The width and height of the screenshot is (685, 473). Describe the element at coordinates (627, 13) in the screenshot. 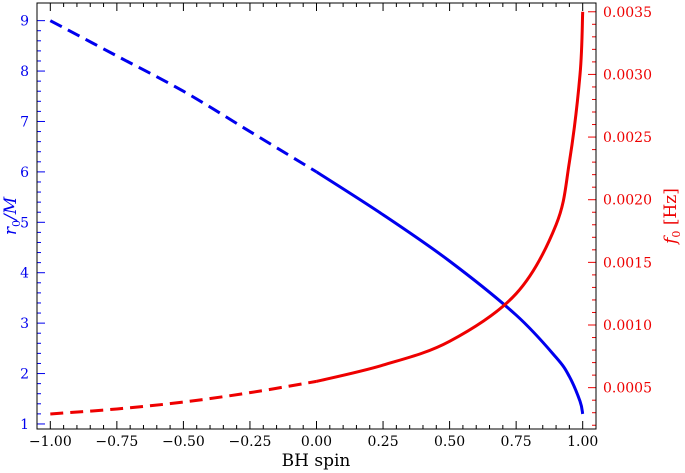

I see `y-right-tick-label: 0.0035` at that location.